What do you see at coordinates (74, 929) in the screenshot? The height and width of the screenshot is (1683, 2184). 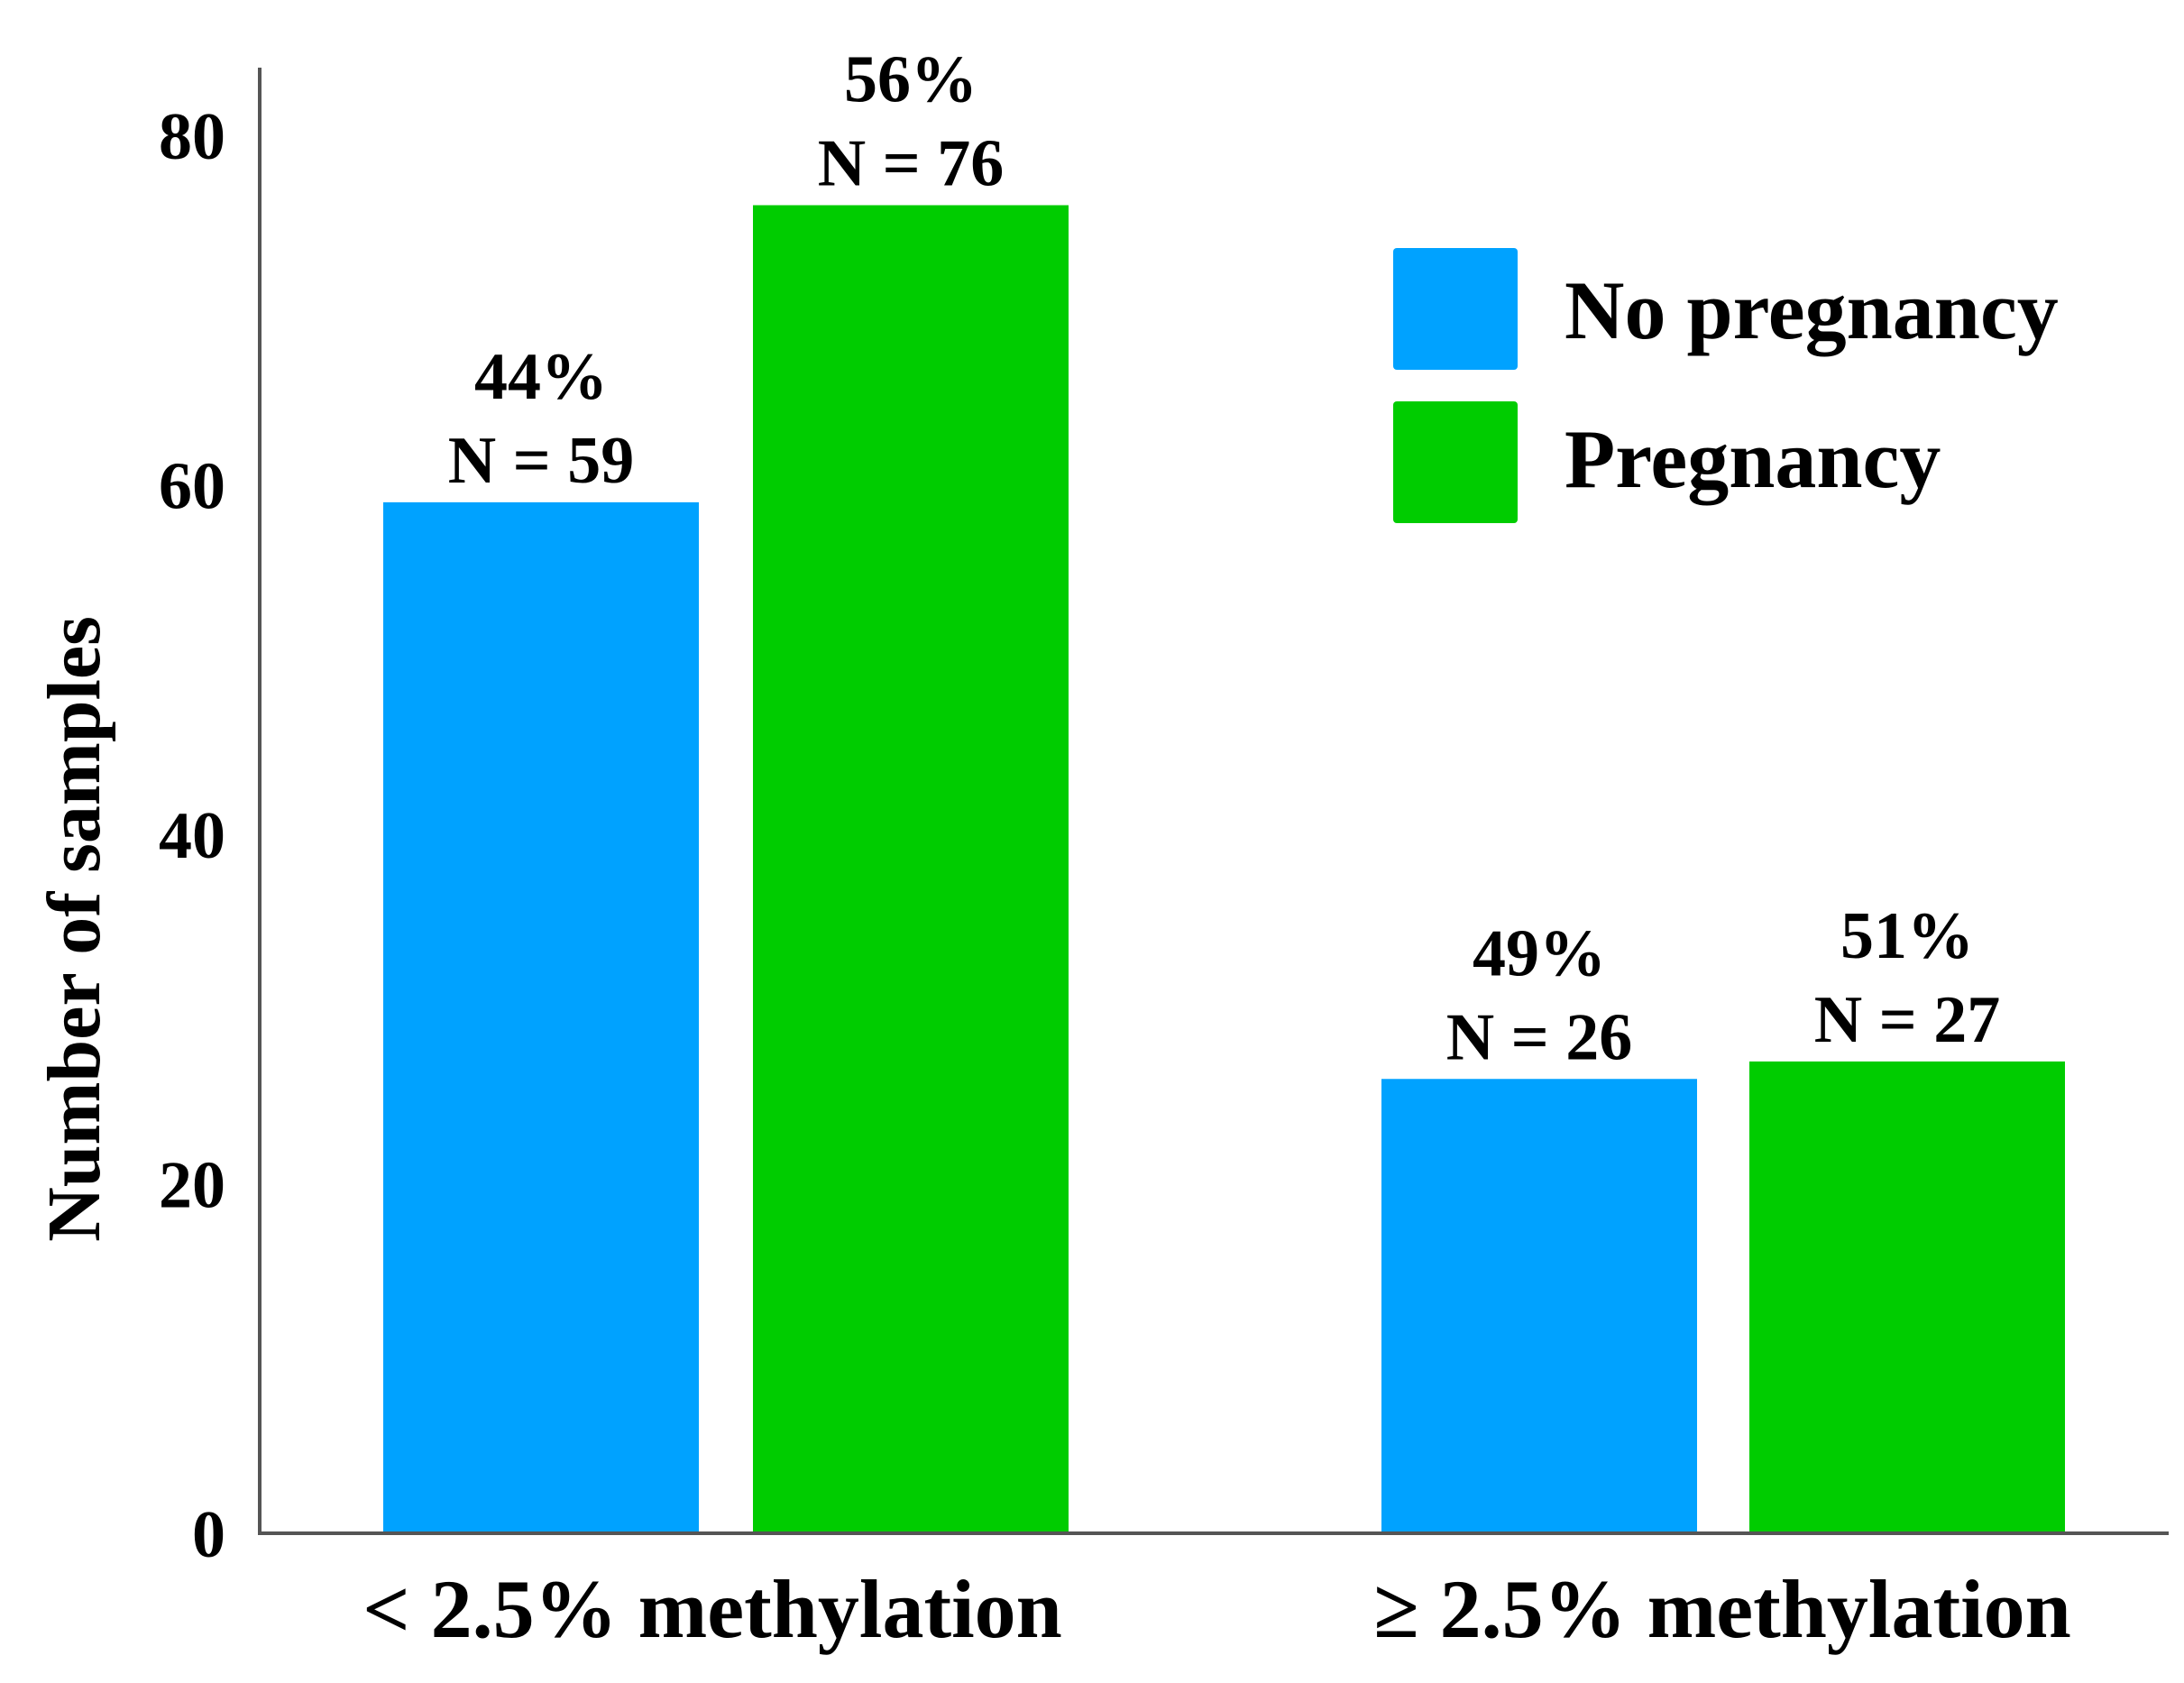 I see `y-axis-title: Number of samples` at bounding box center [74, 929].